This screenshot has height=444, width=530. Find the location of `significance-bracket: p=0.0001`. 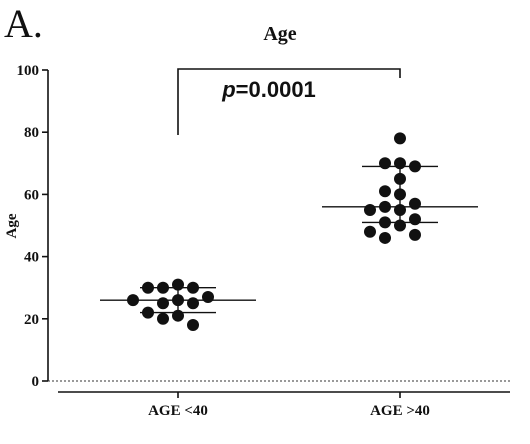

significance-bracket: p=0.0001 is located at coordinates (289, 101).